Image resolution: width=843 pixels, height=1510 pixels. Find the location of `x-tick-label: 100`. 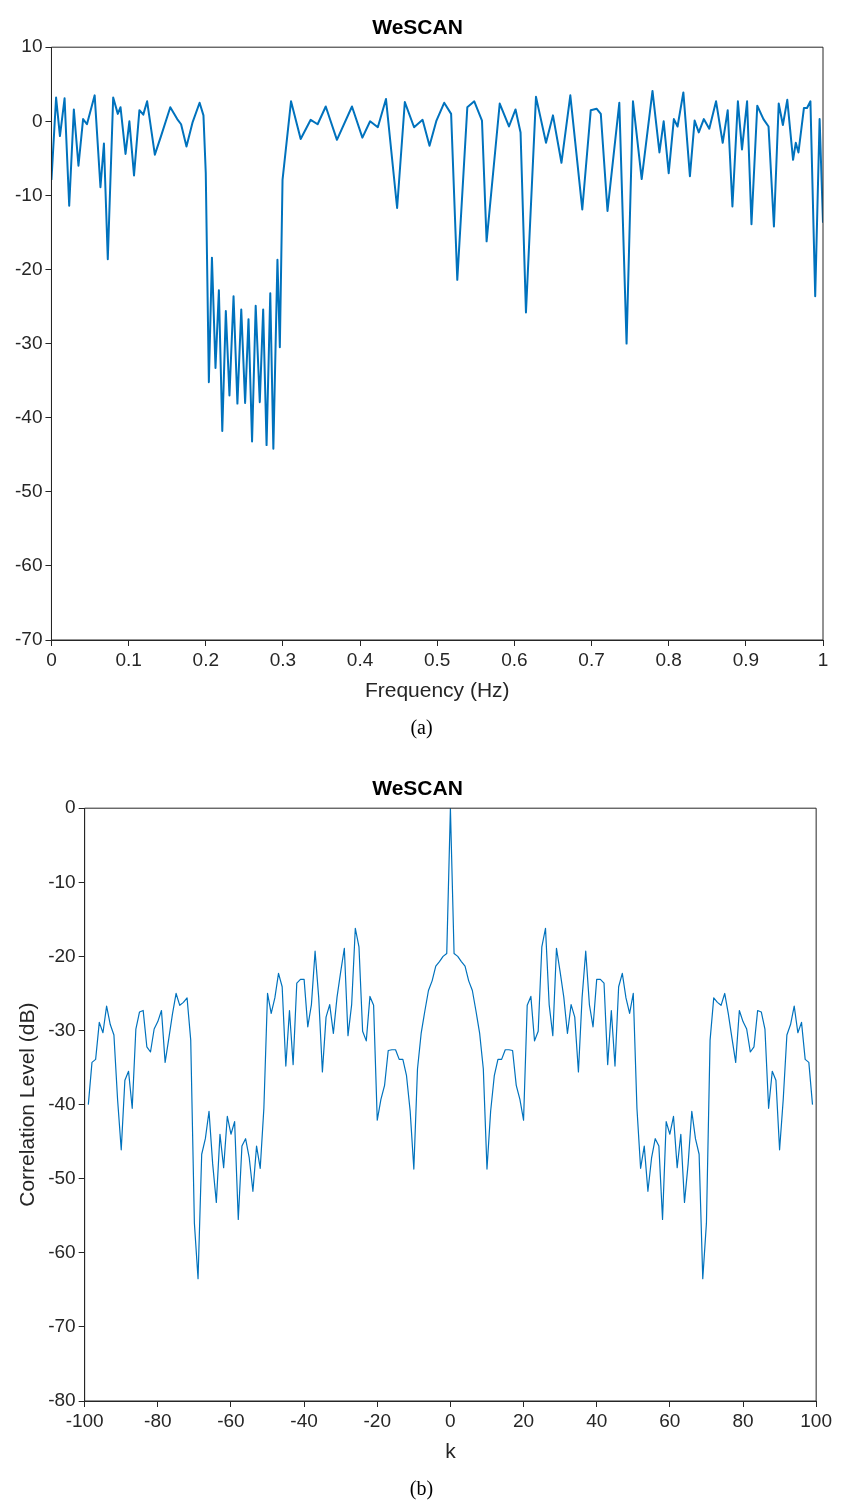

x-tick-label: 100 is located at coordinates (816, 1420).